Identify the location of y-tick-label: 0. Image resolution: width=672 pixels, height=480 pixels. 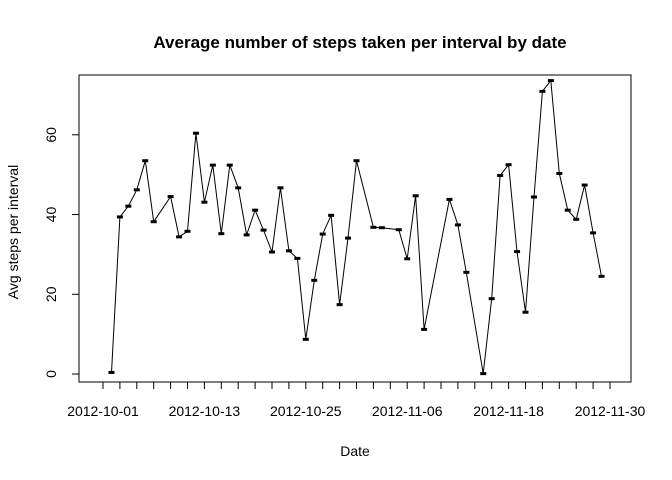
(51, 374).